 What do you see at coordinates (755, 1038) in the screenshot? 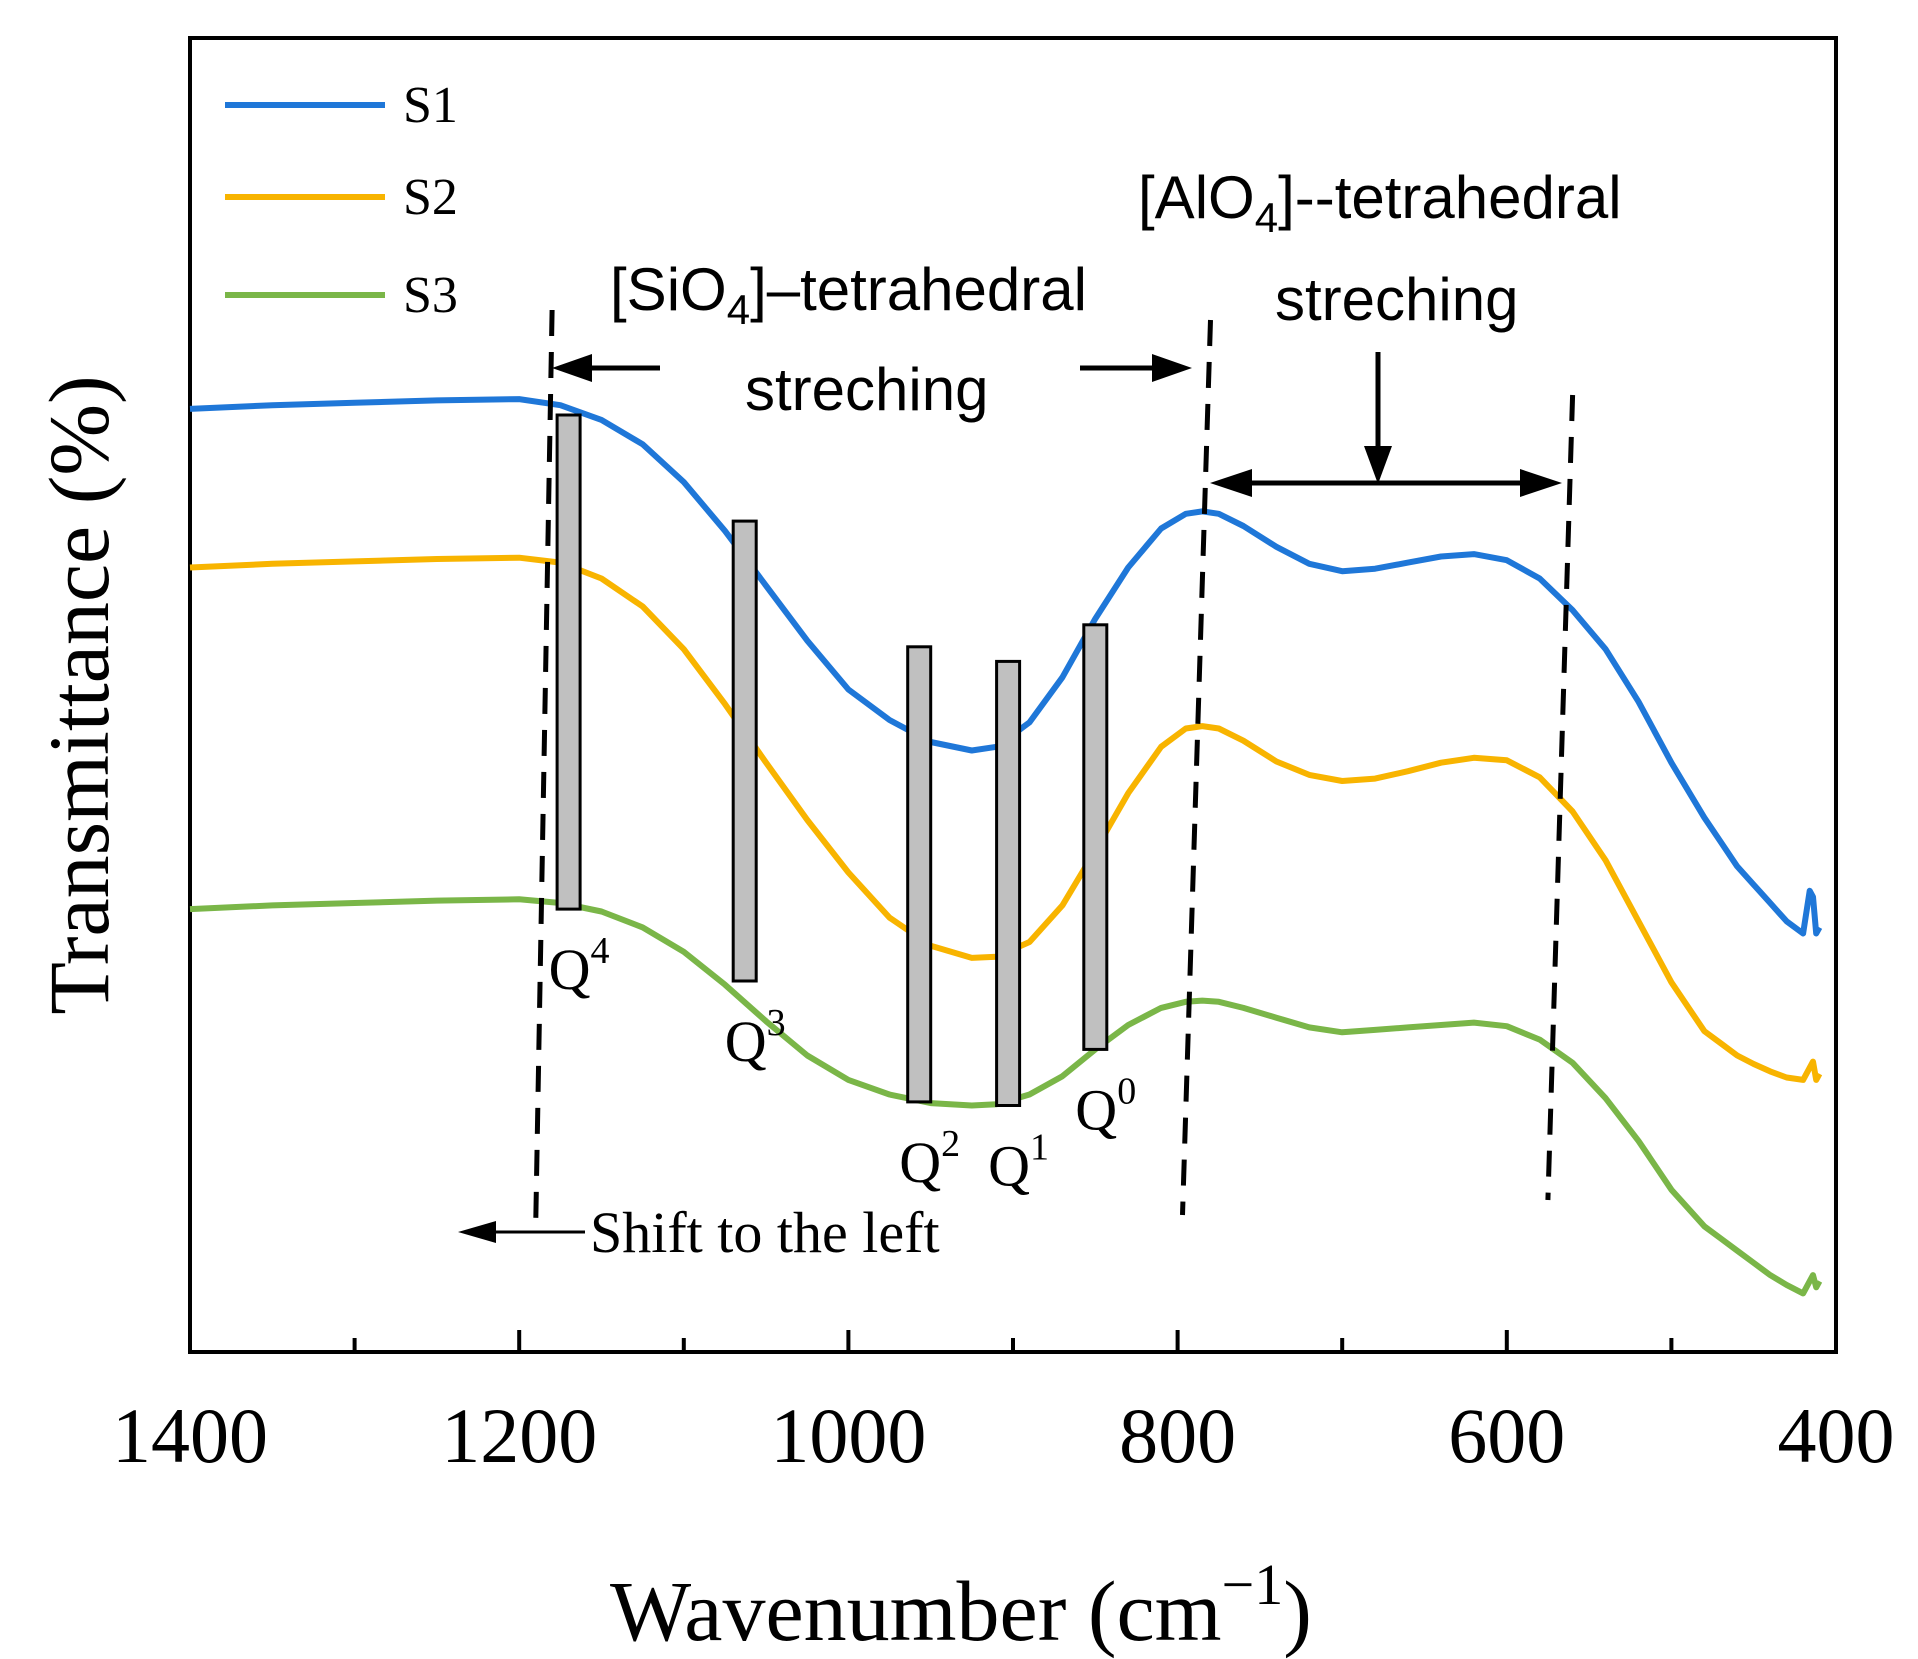
I see `q-label-3: Q3` at bounding box center [755, 1038].